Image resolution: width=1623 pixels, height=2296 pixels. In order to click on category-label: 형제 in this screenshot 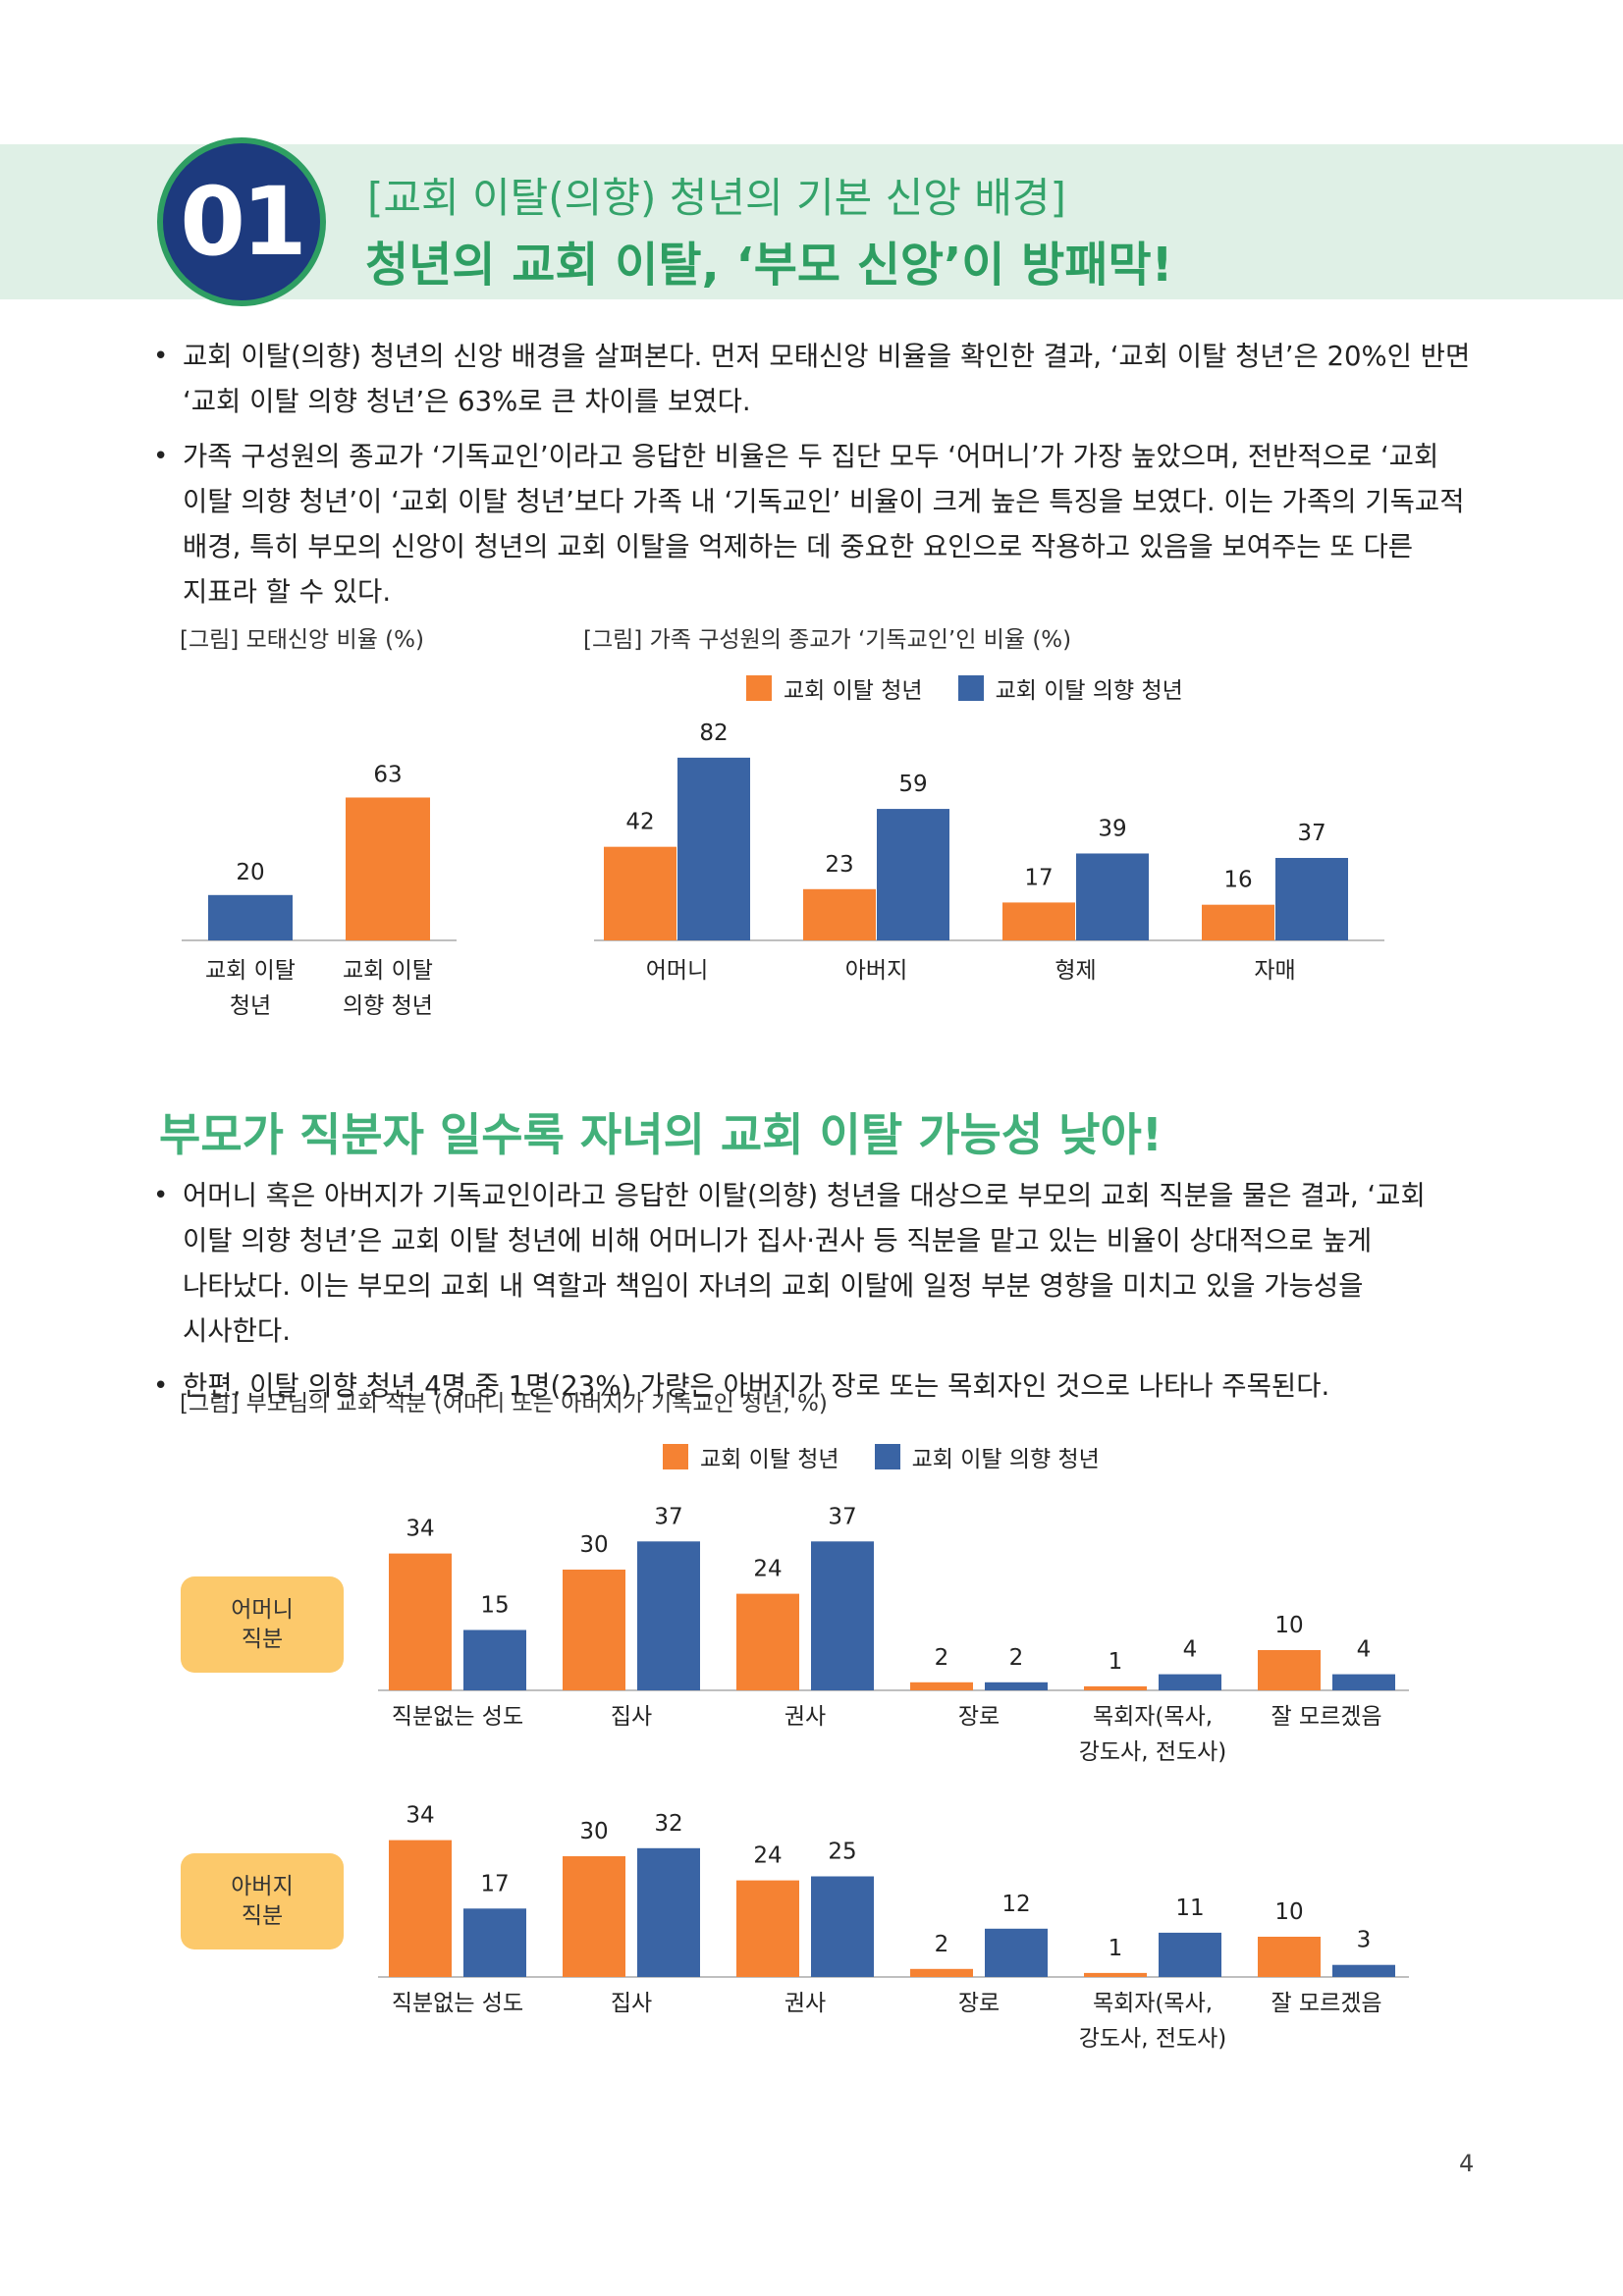, I will do `click(1075, 971)`.